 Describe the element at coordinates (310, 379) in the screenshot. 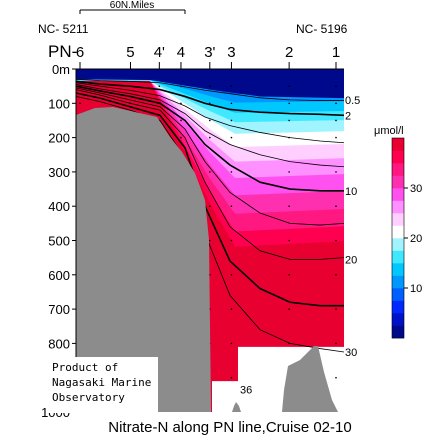

I see `seafloor-ridge-right` at that location.